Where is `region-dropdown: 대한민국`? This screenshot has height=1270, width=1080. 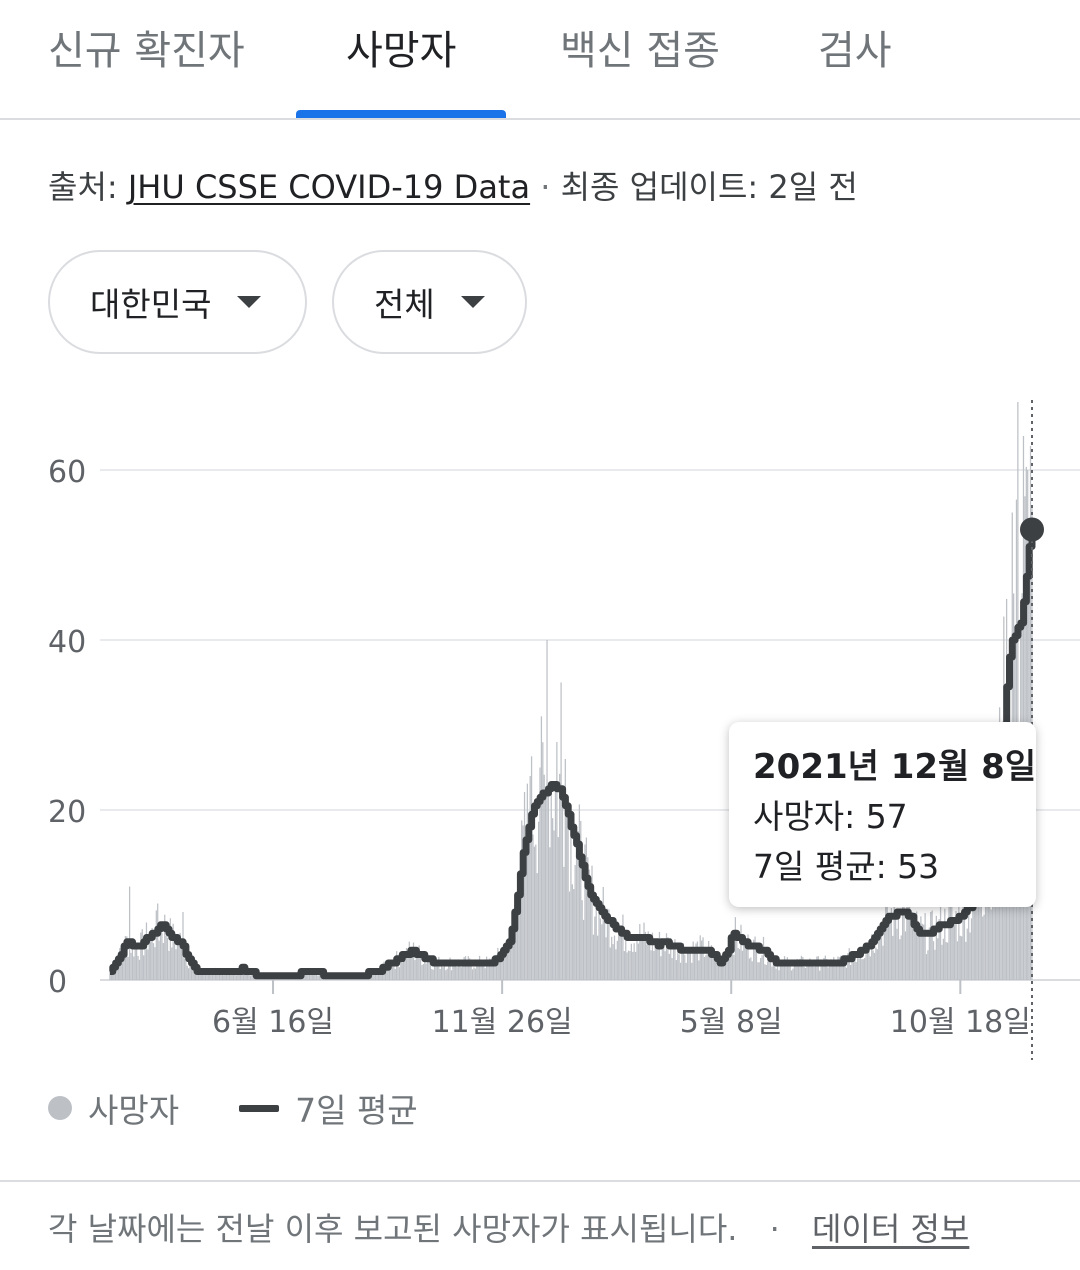
region-dropdown: 대한민국 is located at coordinates (177, 302).